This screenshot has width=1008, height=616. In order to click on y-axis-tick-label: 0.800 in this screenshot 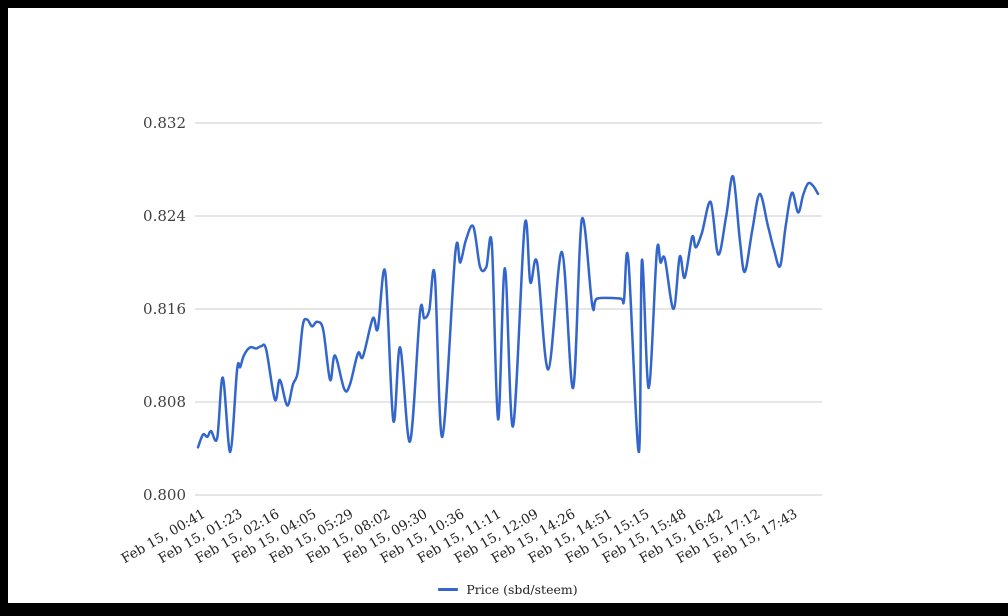, I will do `click(164, 495)`.